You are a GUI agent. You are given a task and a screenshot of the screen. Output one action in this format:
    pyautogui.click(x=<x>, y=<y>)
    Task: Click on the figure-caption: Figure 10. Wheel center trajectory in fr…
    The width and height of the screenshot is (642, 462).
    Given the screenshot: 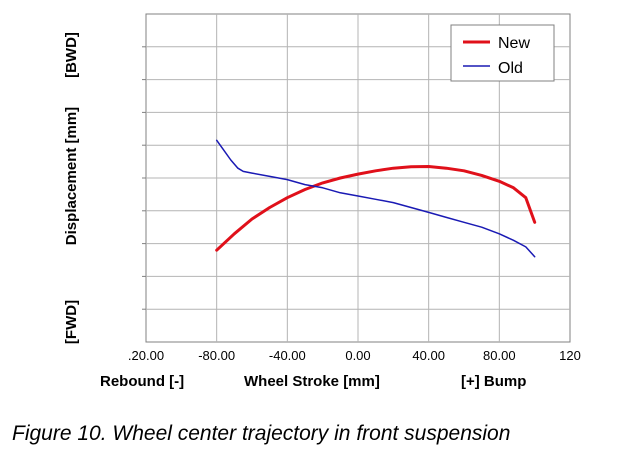 What is the action you would take?
    pyautogui.click(x=261, y=433)
    